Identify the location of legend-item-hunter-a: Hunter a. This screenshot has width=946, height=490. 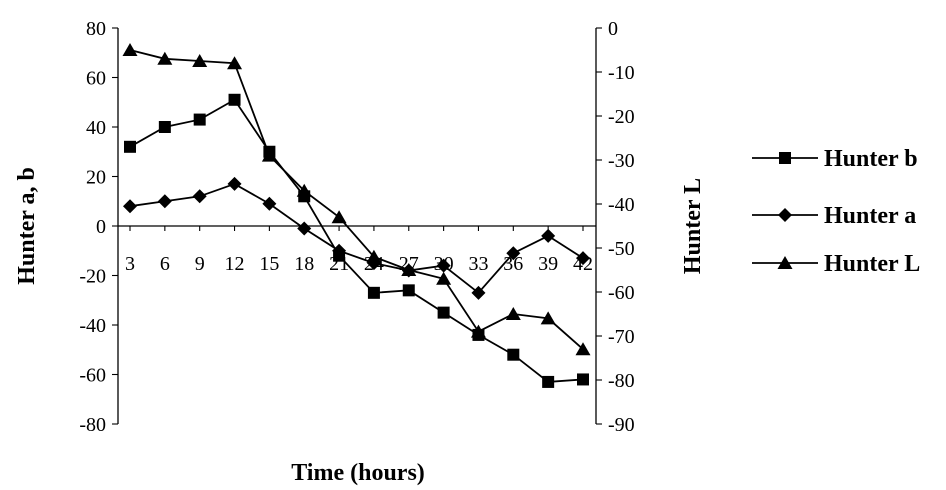
(834, 216).